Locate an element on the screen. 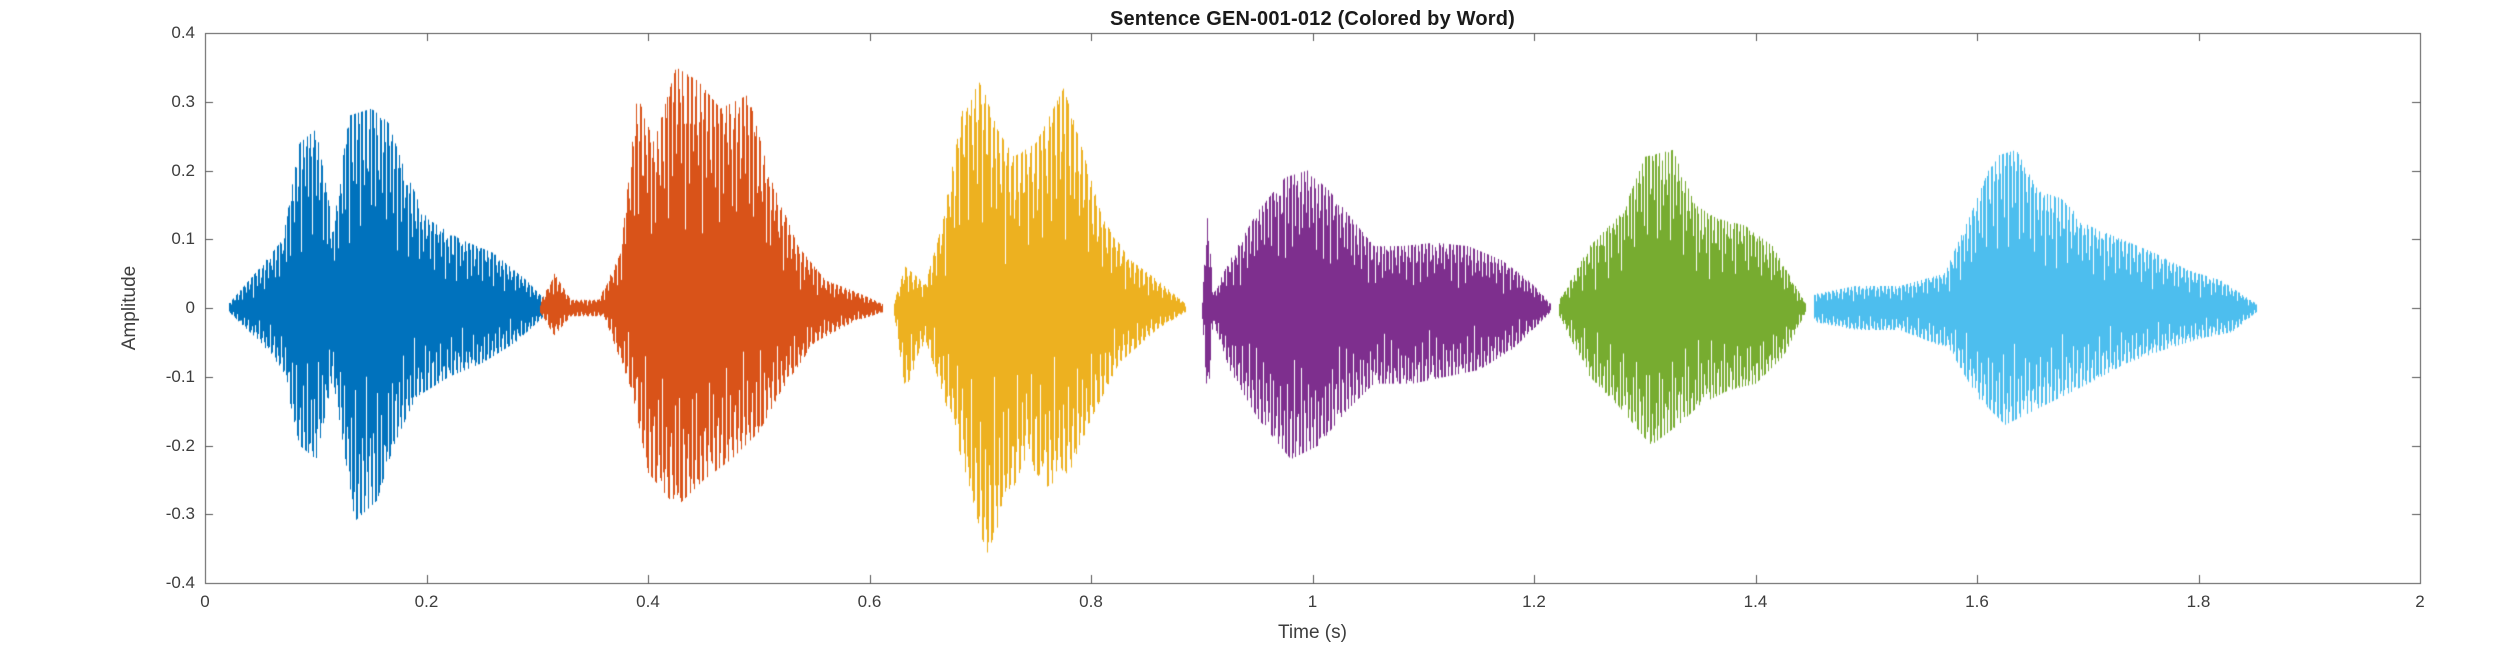  y-tick-label: 0 is located at coordinates (190, 307).